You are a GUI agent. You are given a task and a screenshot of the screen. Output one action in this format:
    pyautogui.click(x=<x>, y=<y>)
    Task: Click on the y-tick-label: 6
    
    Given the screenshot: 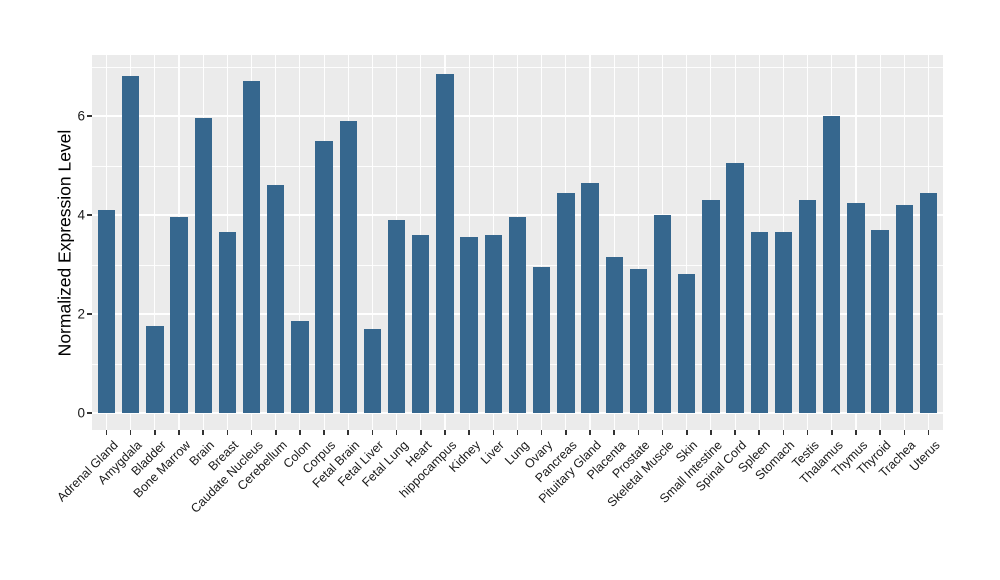 What is the action you would take?
    pyautogui.click(x=81, y=116)
    